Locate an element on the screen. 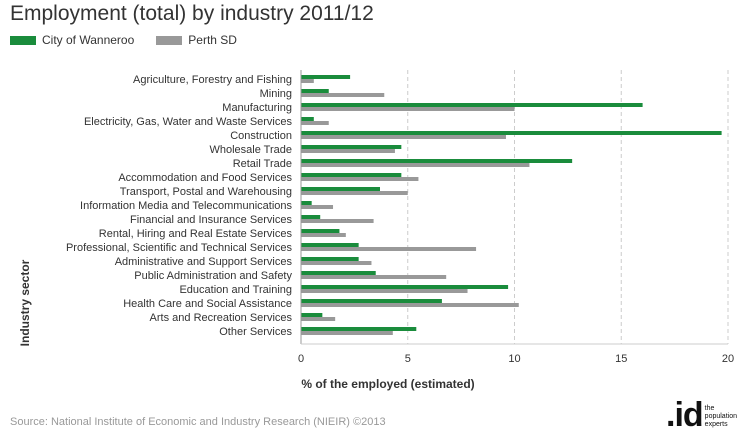 This screenshot has width=740, height=440. id-logo: .id the population experts is located at coordinates (702, 415).